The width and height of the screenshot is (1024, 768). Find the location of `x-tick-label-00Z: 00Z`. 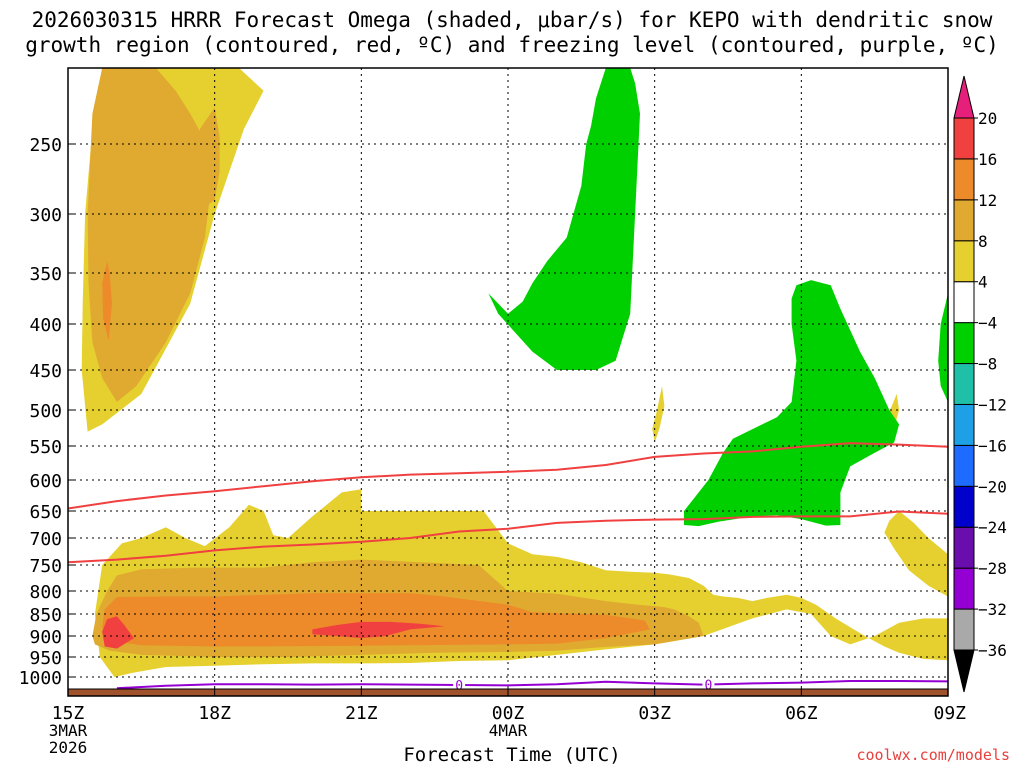

x-tick-label-00Z: 00Z is located at coordinates (508, 713).